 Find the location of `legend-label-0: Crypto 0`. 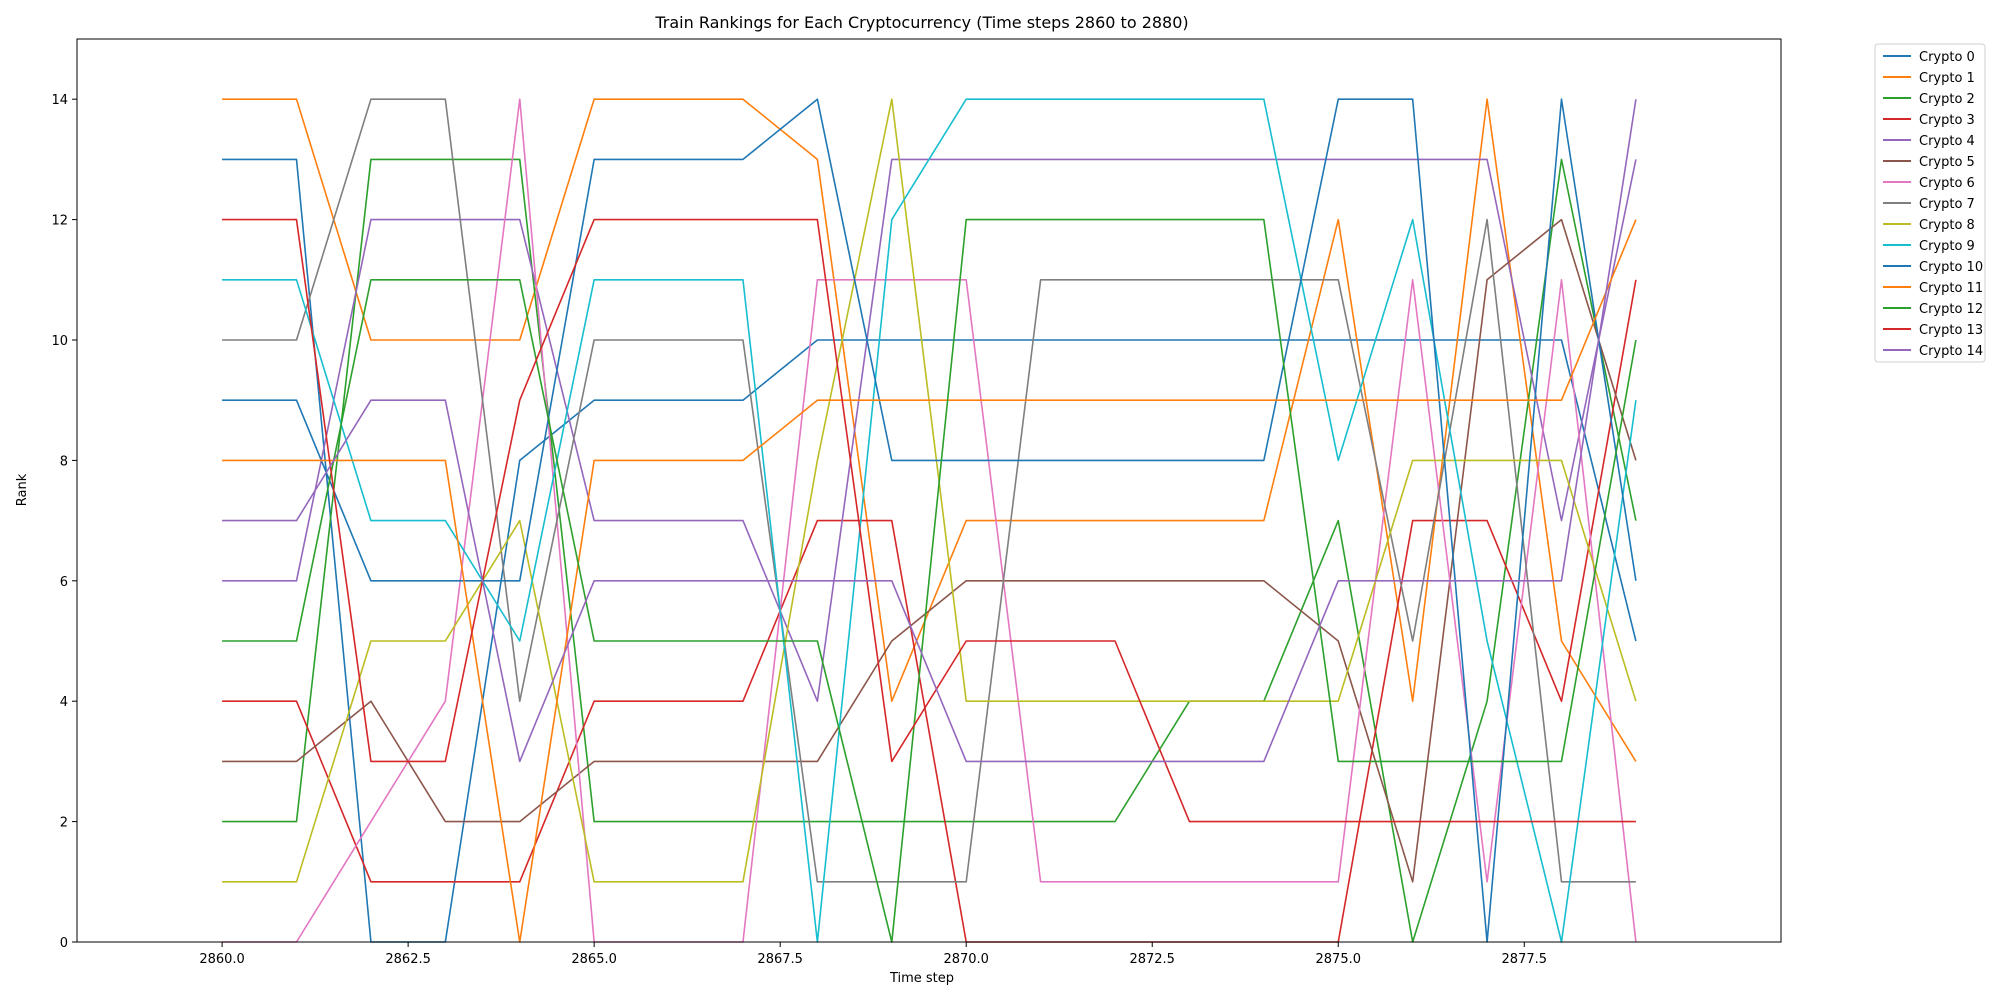

legend-label-0: Crypto 0 is located at coordinates (1947, 57).